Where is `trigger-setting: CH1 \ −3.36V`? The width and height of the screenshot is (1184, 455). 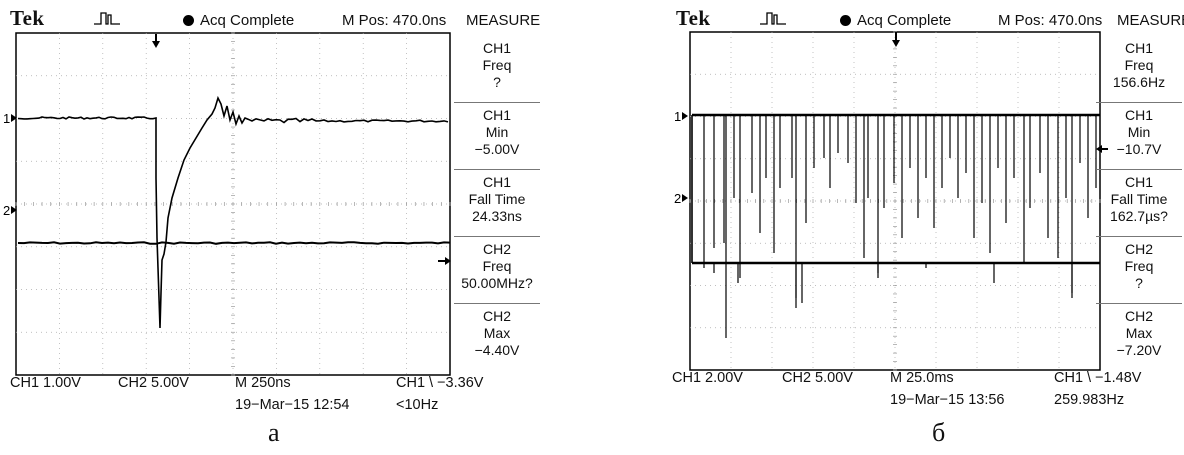
trigger-setting: CH1 \ −3.36V is located at coordinates (440, 383).